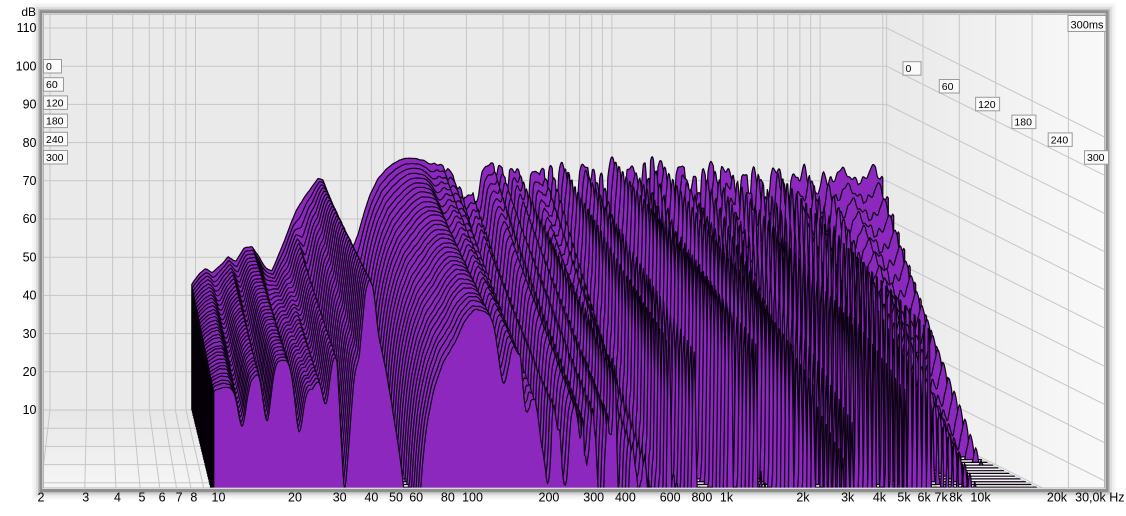  I want to click on svg-text: 3k, so click(848, 498).